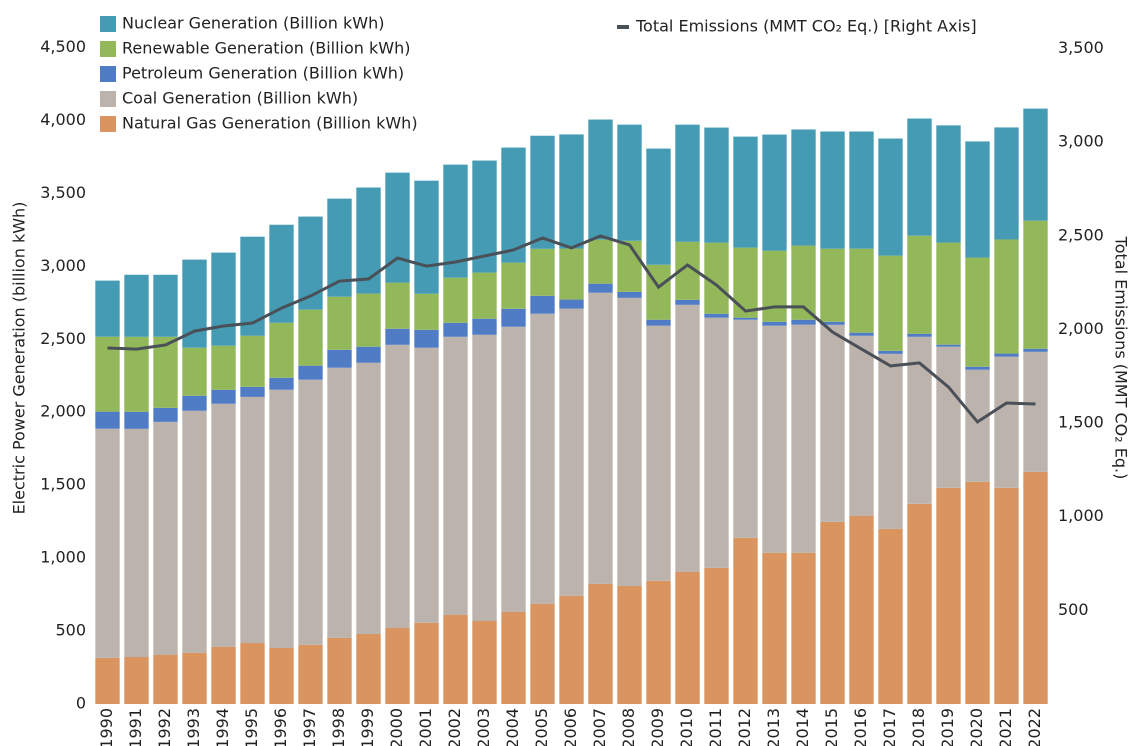 The width and height of the screenshot is (1136, 746). Describe the element at coordinates (686, 727) in the screenshot. I see `x-tick-label: 2010` at that location.